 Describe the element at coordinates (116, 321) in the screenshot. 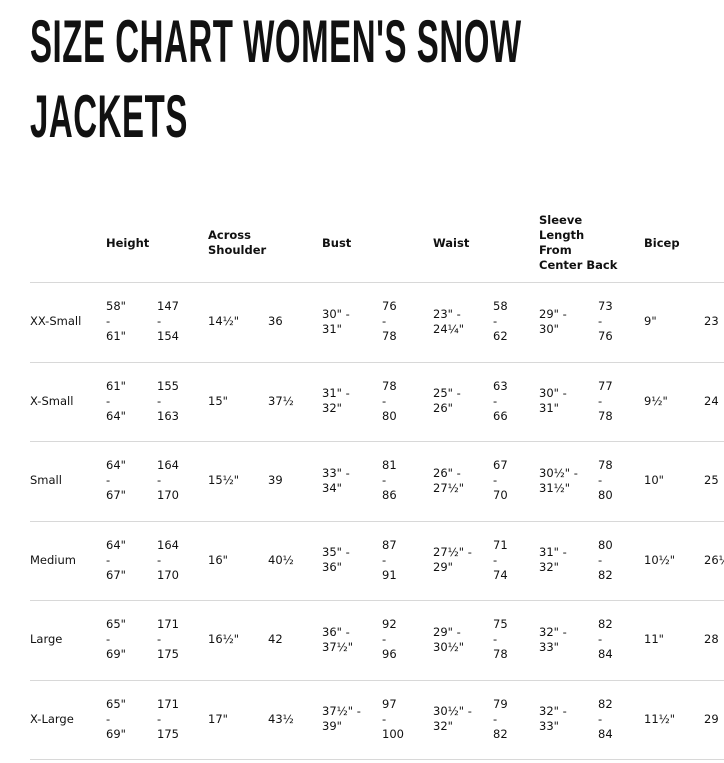

I see `measure-cell-text: 58" - 61"` at that location.